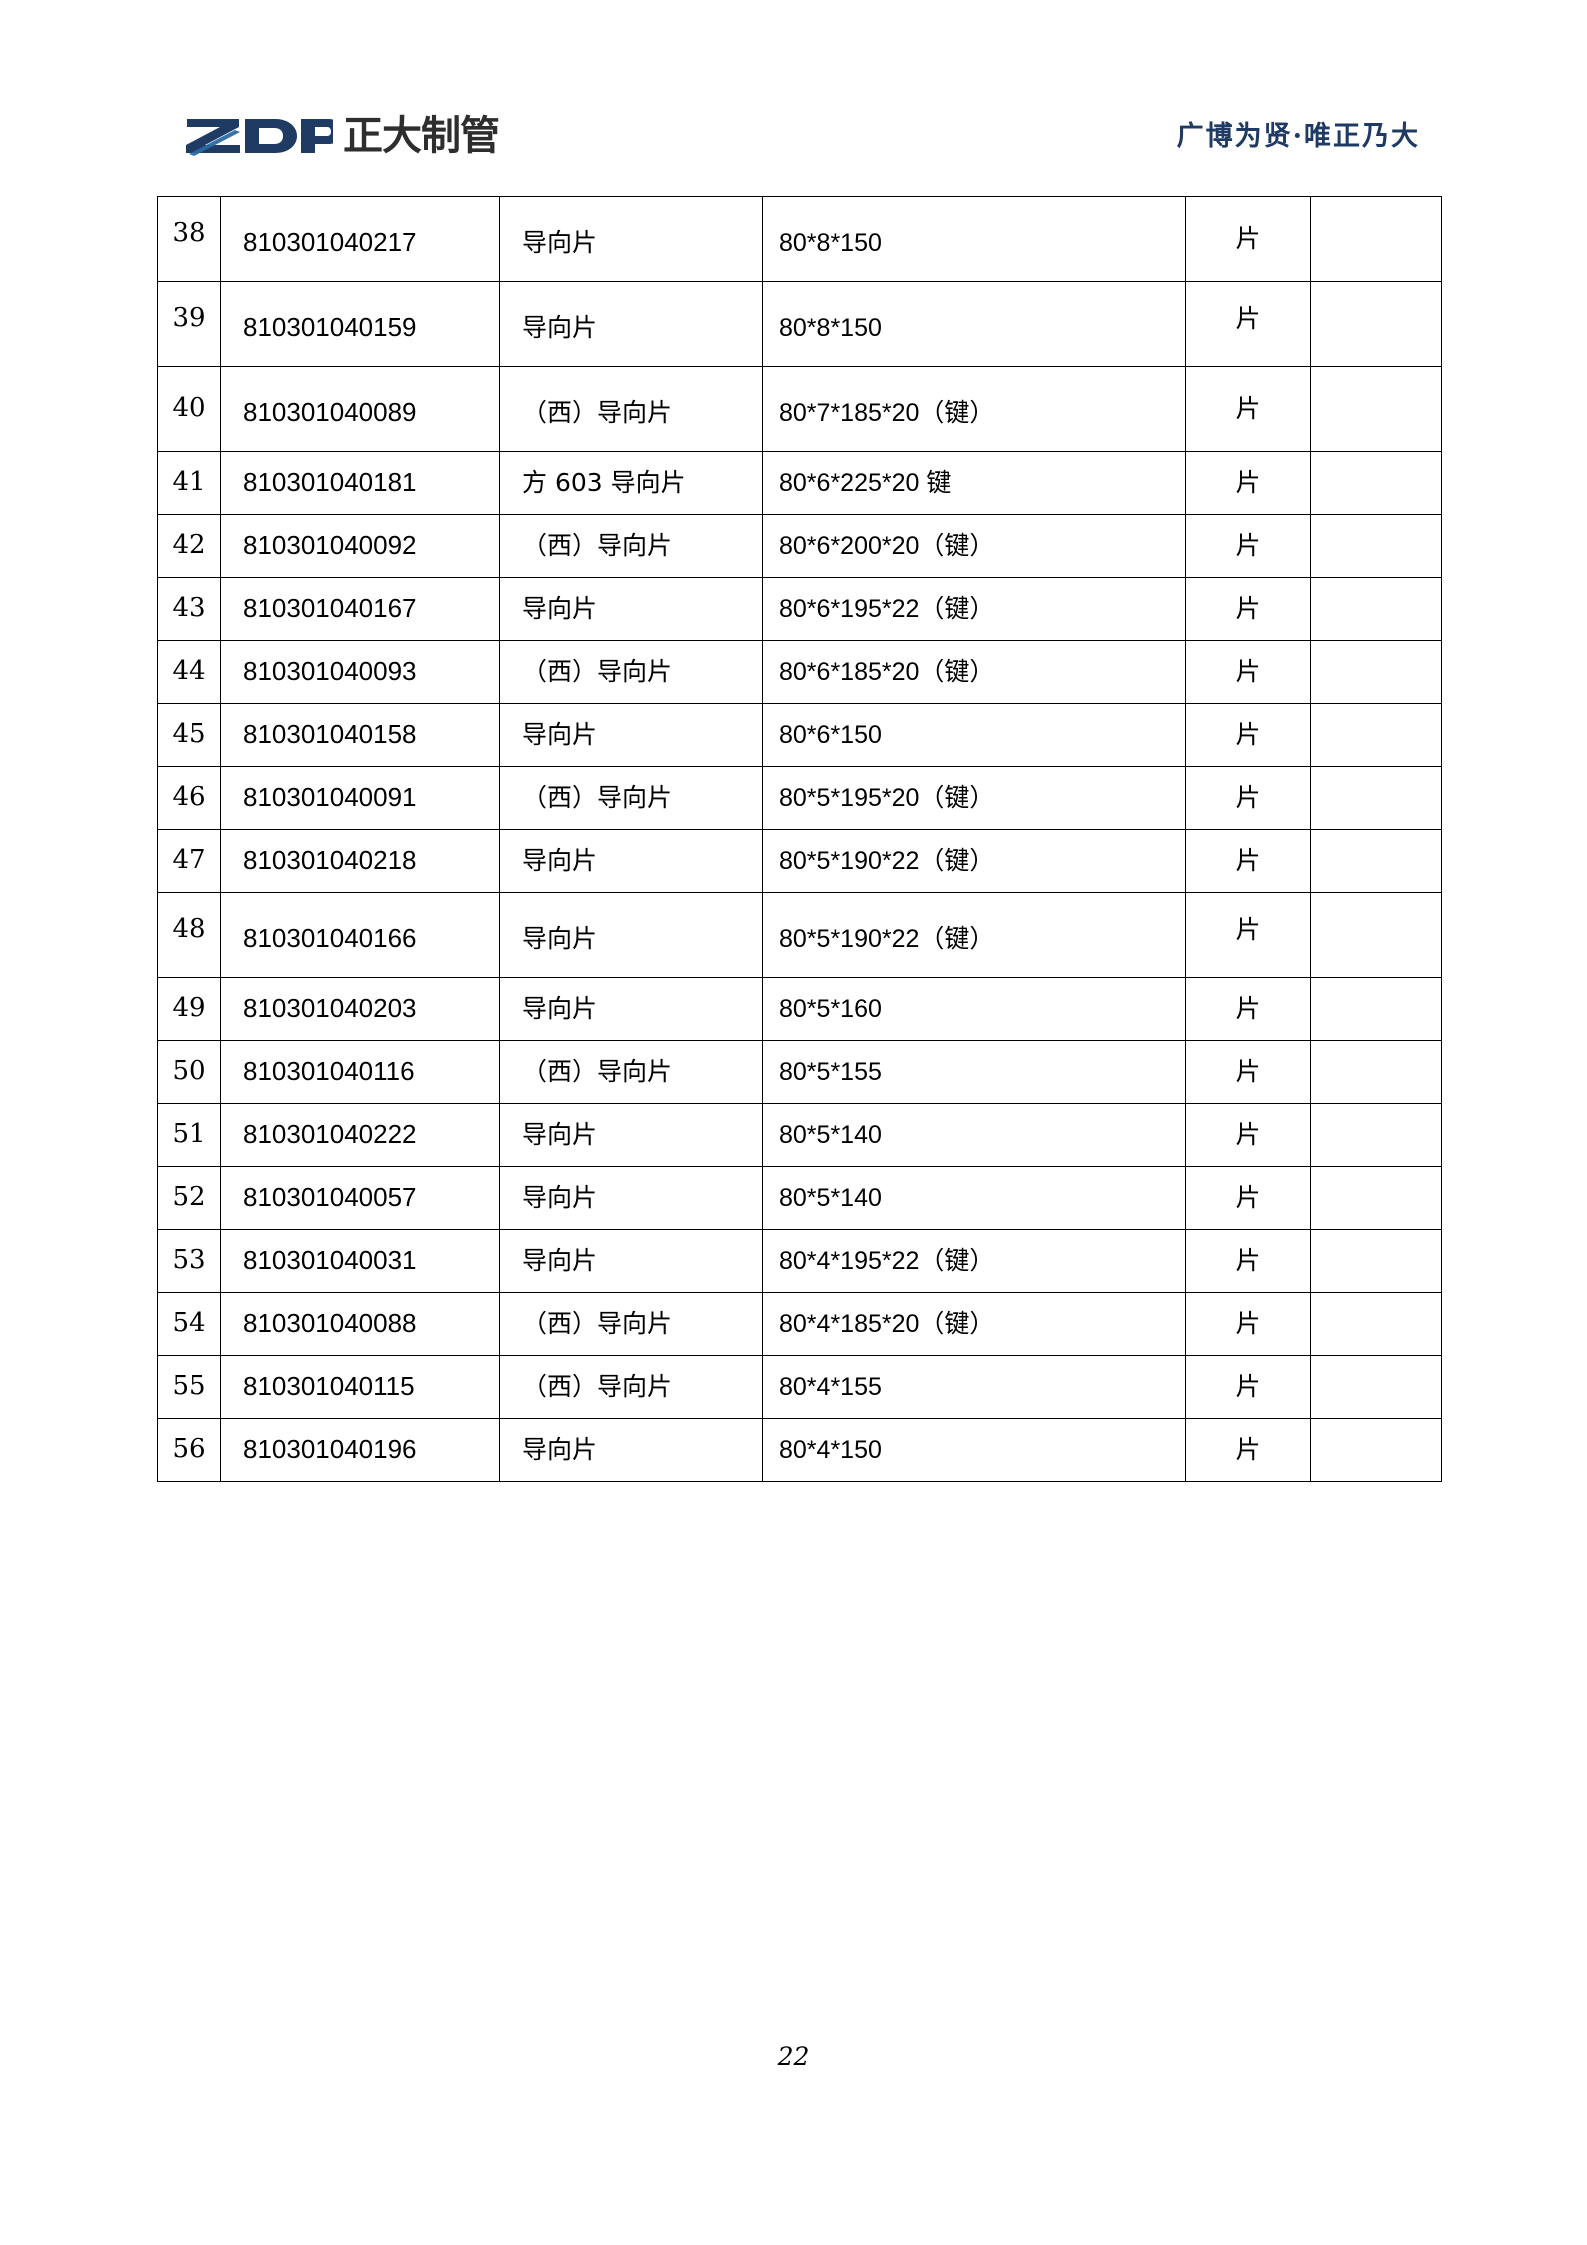  What do you see at coordinates (974, 546) in the screenshot?
I see `cell-spec: 80*6*200*20（键）` at bounding box center [974, 546].